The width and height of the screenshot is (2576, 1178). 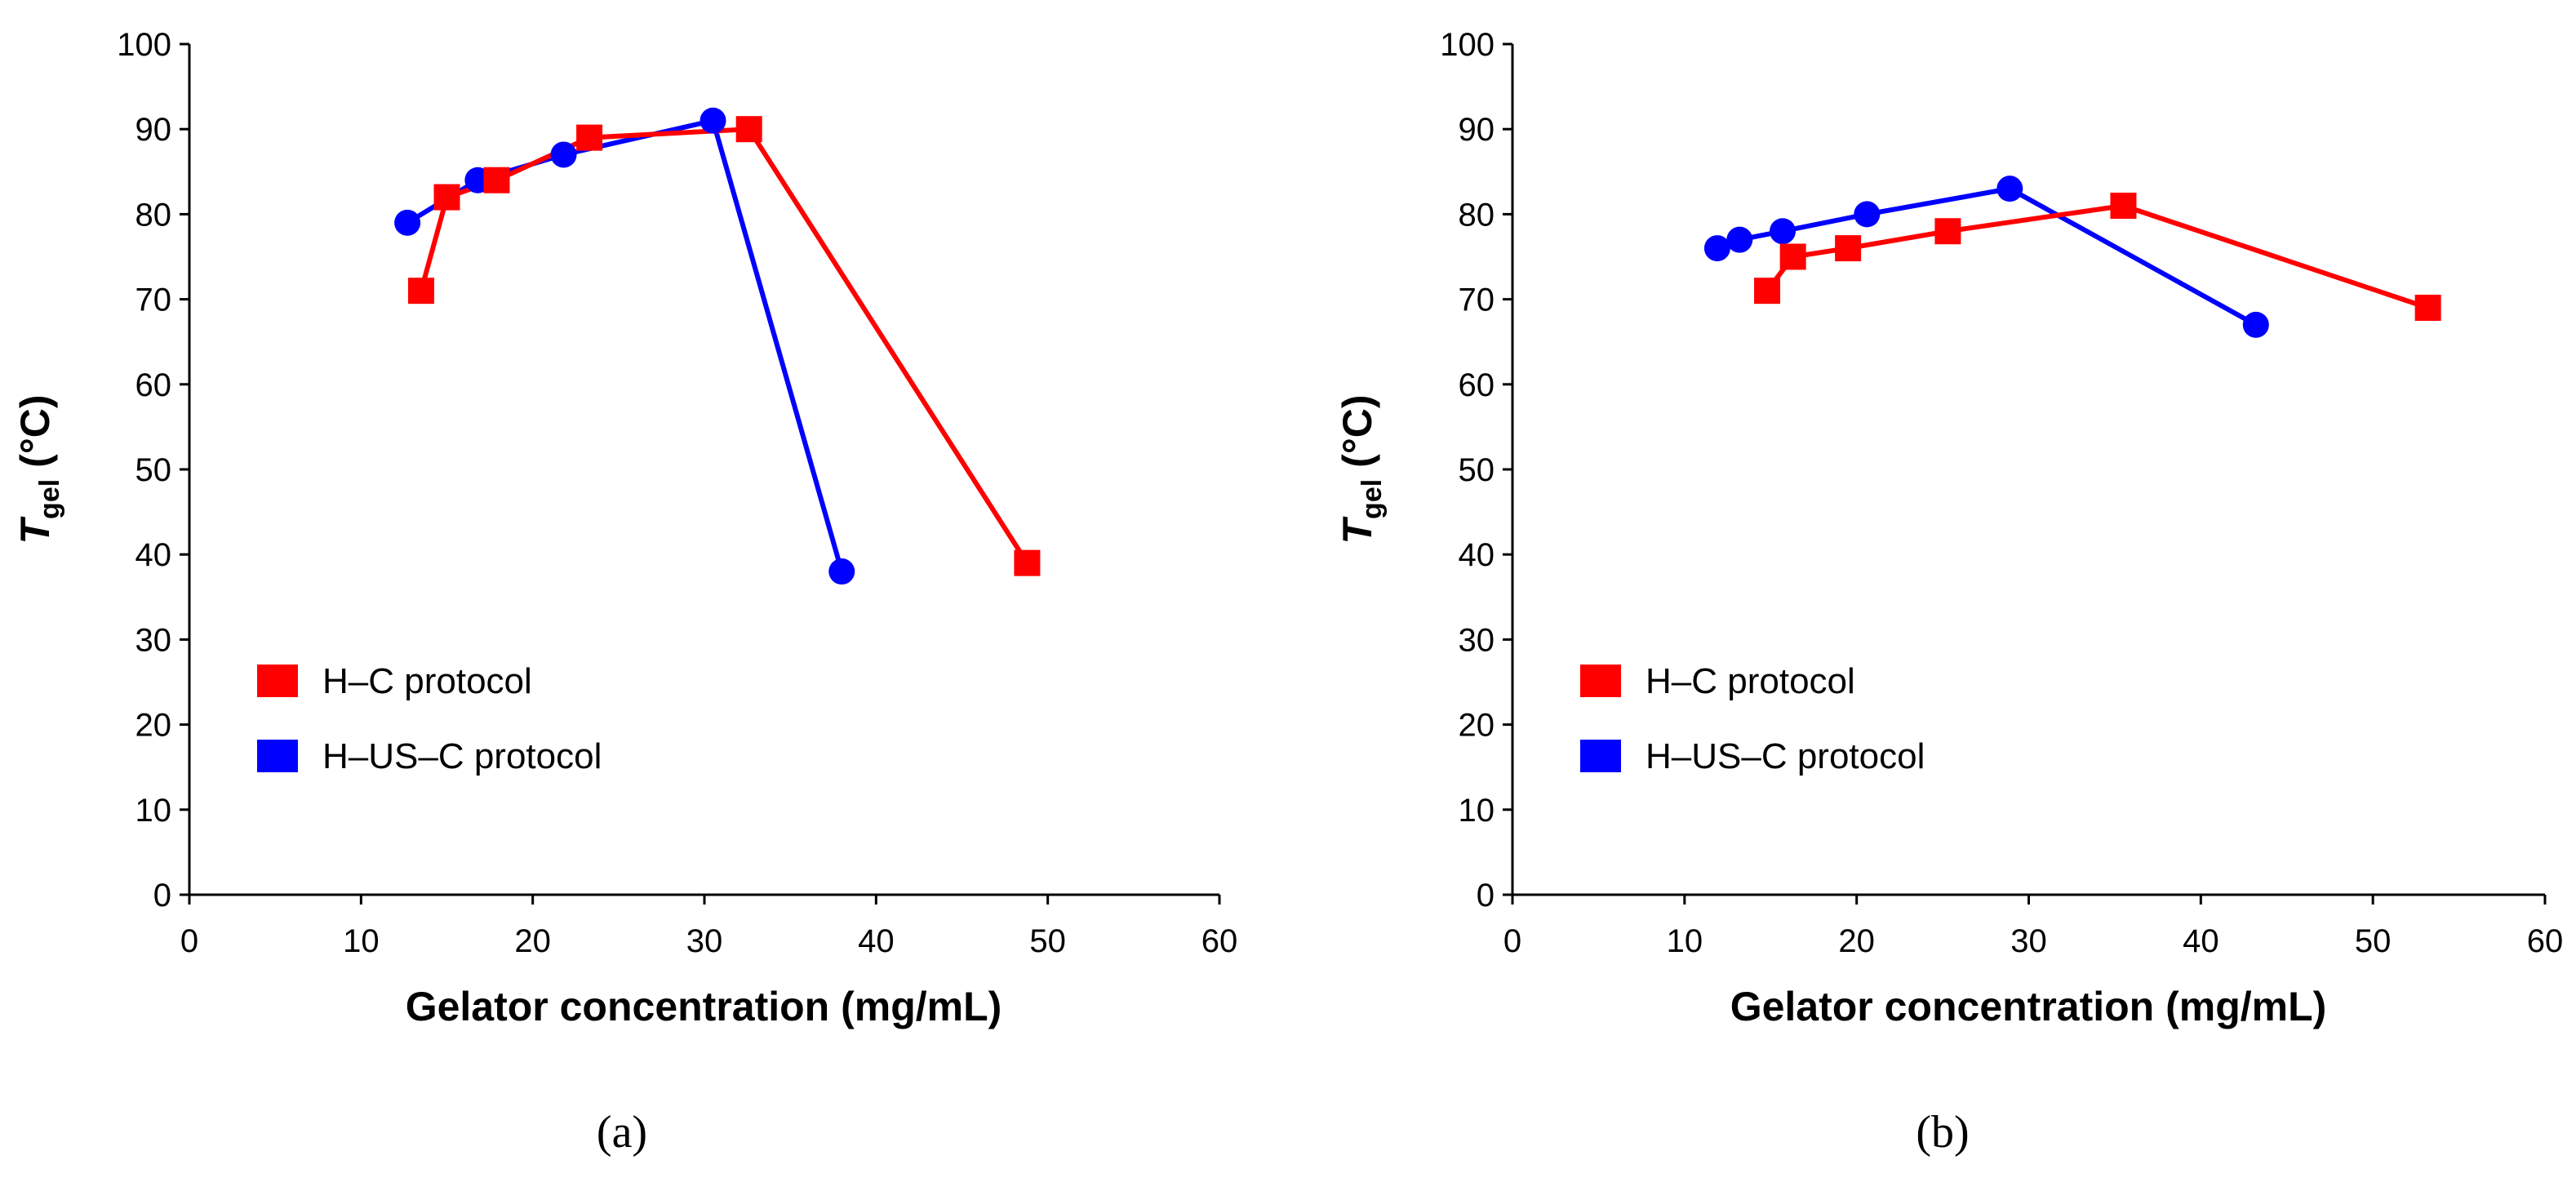 I want to click on panel-caption: (a), so click(x=622, y=1132).